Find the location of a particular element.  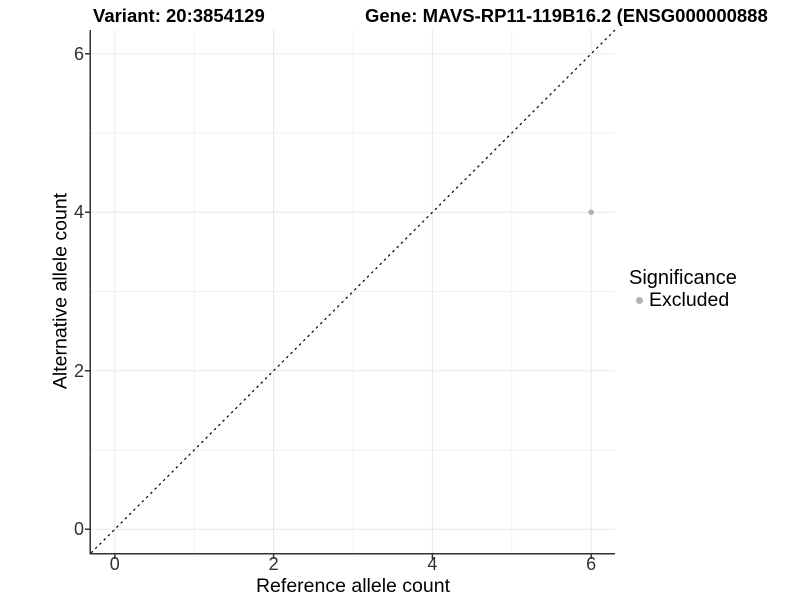

x-tick-label: 4 is located at coordinates (432, 564).